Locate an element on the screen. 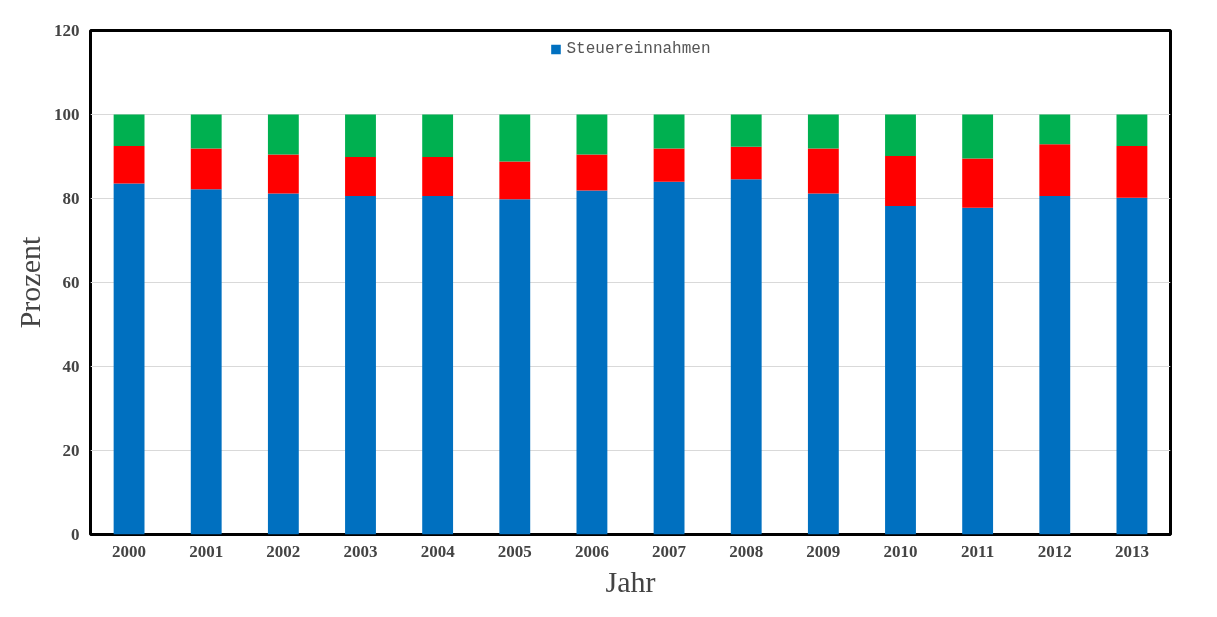 The width and height of the screenshot is (1217, 617). x-tick-label: 2000 is located at coordinates (129, 551).